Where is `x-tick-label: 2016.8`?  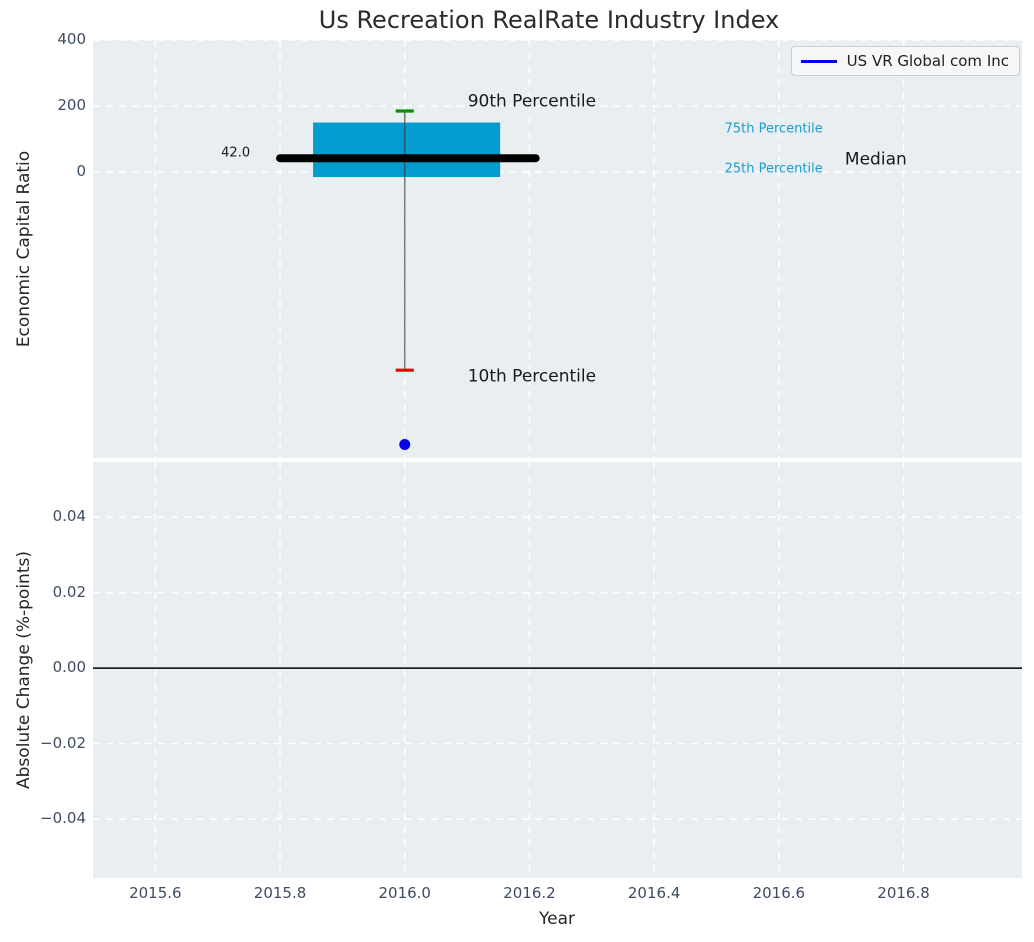
x-tick-label: 2016.8 is located at coordinates (903, 893).